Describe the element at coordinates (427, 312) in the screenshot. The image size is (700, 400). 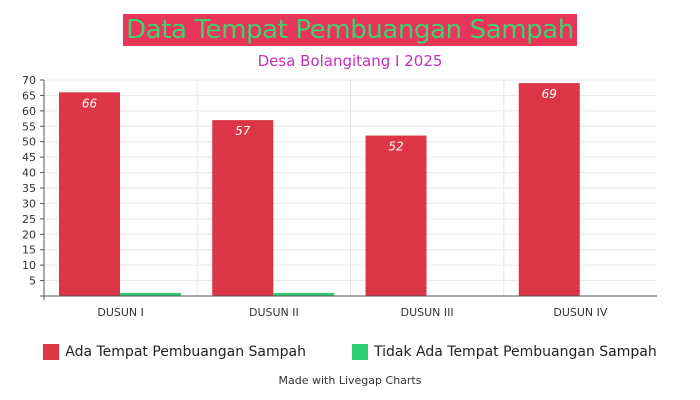
I see `x-category-label: DUSUN III` at that location.